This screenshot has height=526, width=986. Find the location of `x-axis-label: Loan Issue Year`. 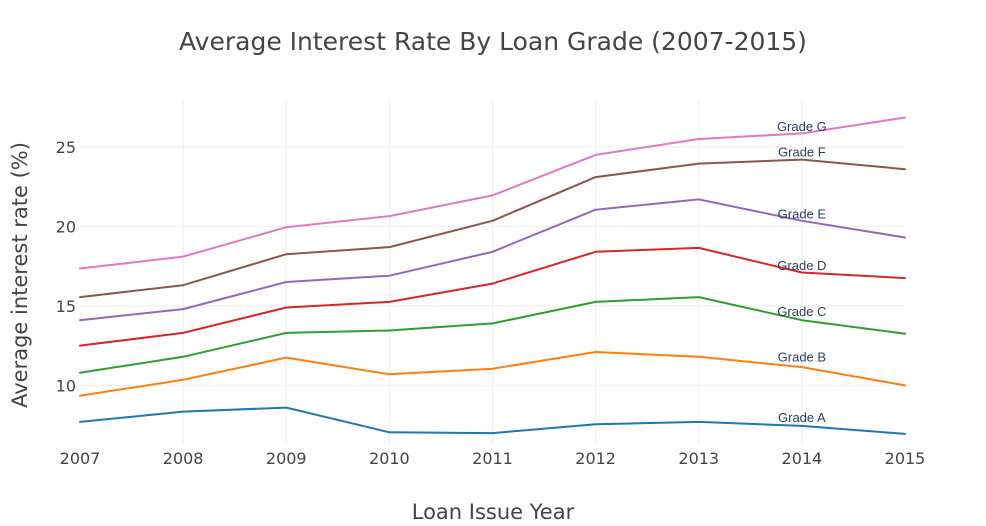

x-axis-label: Loan Issue Year is located at coordinates (493, 512).